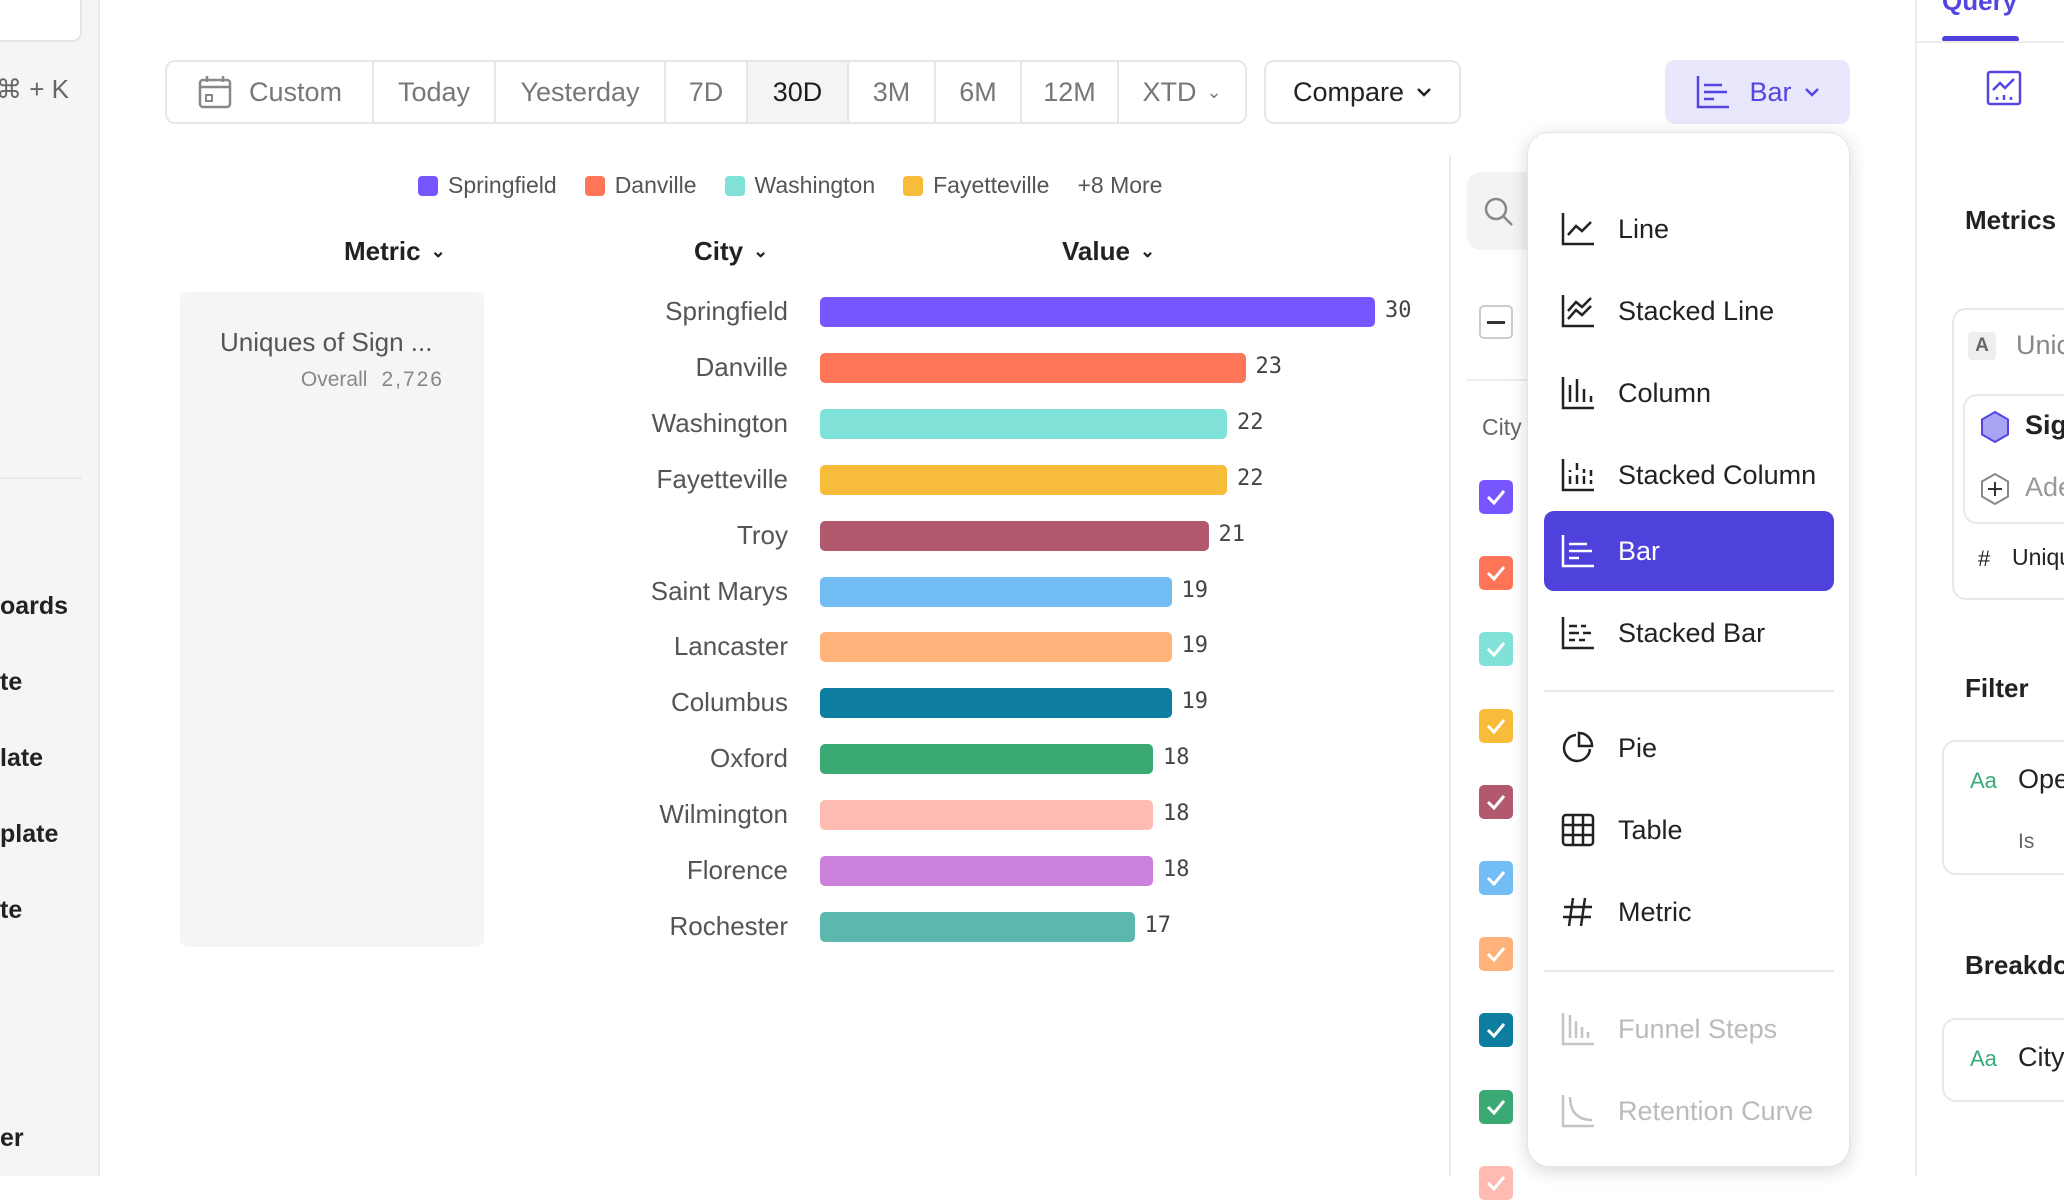 The image size is (2064, 1200). Describe the element at coordinates (1689, 229) in the screenshot. I see `menu-item-line: Line` at that location.